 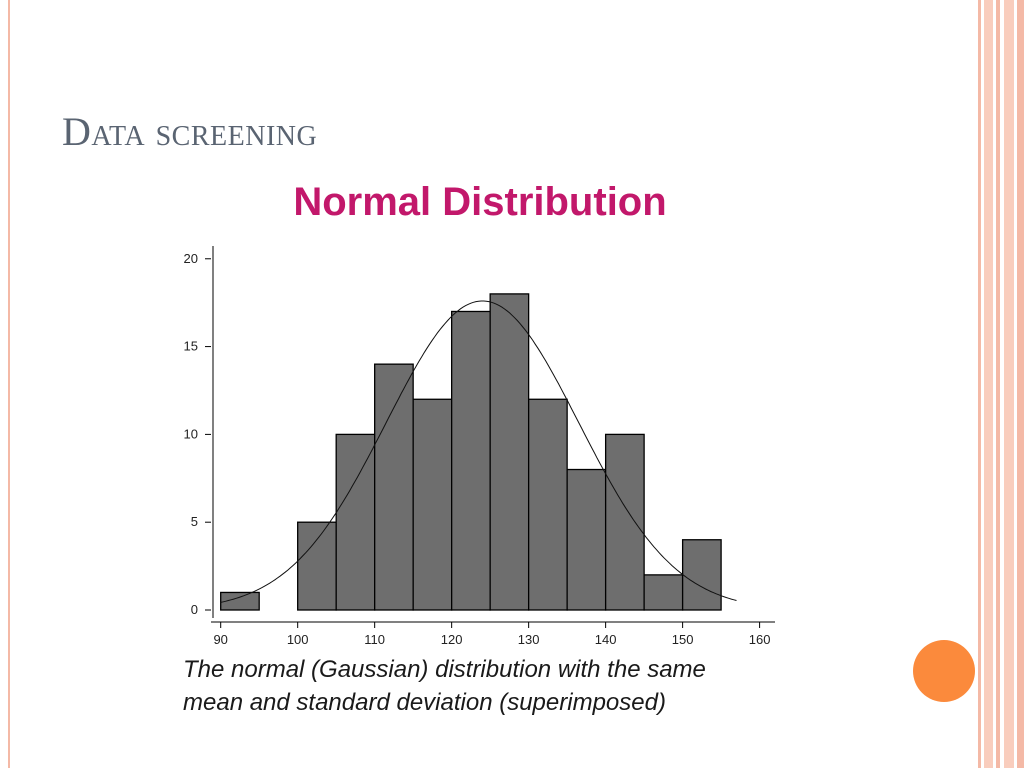 What do you see at coordinates (606, 639) in the screenshot?
I see `x-tick-label: 140` at bounding box center [606, 639].